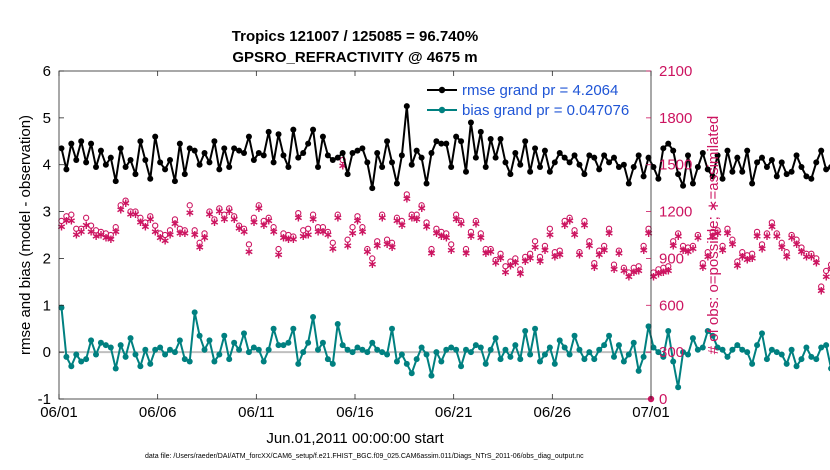  Describe the element at coordinates (442, 110) in the screenshot. I see `legend-bias-marker` at that location.